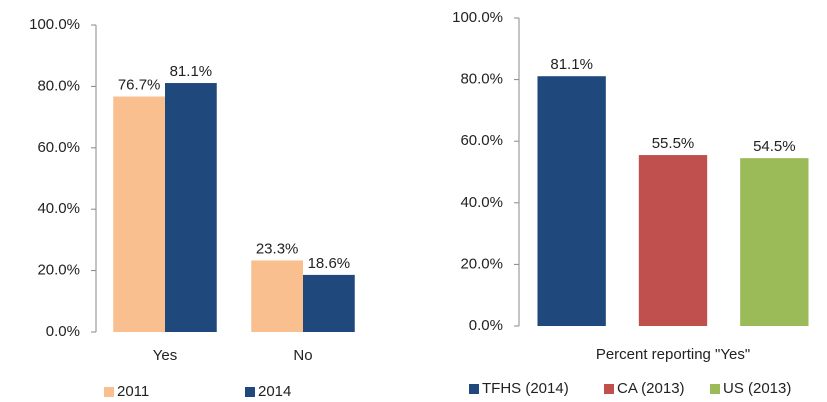 This screenshot has height=402, width=827. What do you see at coordinates (274, 391) in the screenshot?
I see `legend-label: 2014` at bounding box center [274, 391].